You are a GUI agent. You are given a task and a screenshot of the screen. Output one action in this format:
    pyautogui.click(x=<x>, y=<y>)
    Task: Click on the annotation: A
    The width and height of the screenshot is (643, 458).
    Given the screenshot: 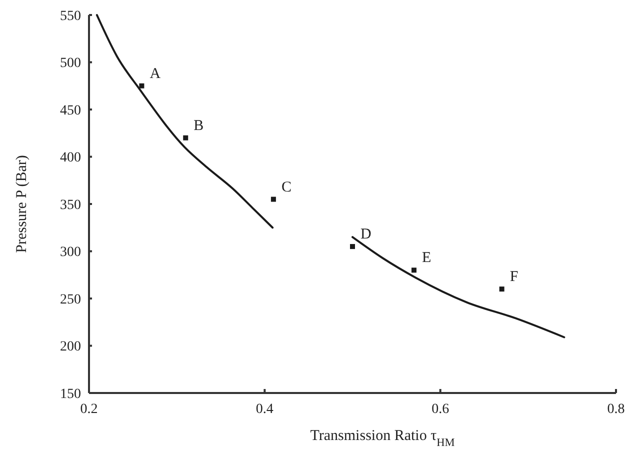 What is the action you would take?
    pyautogui.click(x=155, y=74)
    